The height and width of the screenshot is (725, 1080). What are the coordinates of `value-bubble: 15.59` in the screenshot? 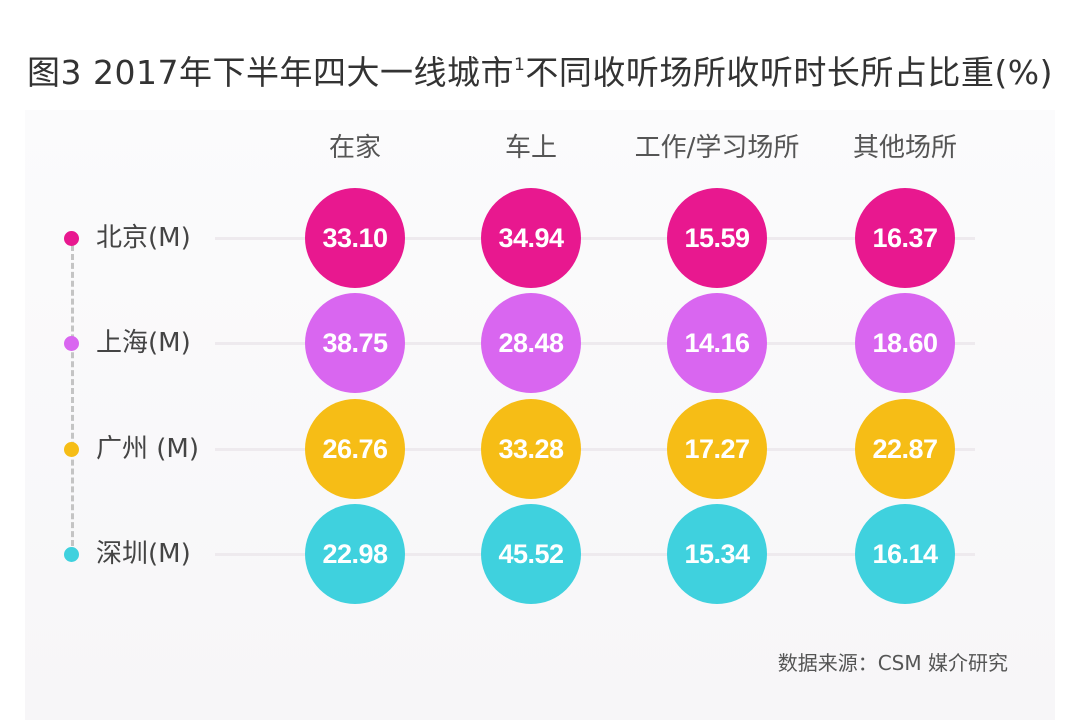 It's located at (717, 238).